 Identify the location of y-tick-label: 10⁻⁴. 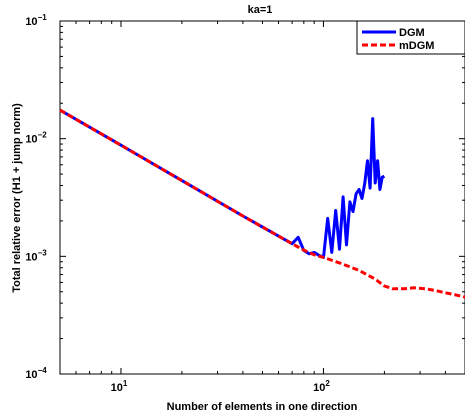
(36, 373).